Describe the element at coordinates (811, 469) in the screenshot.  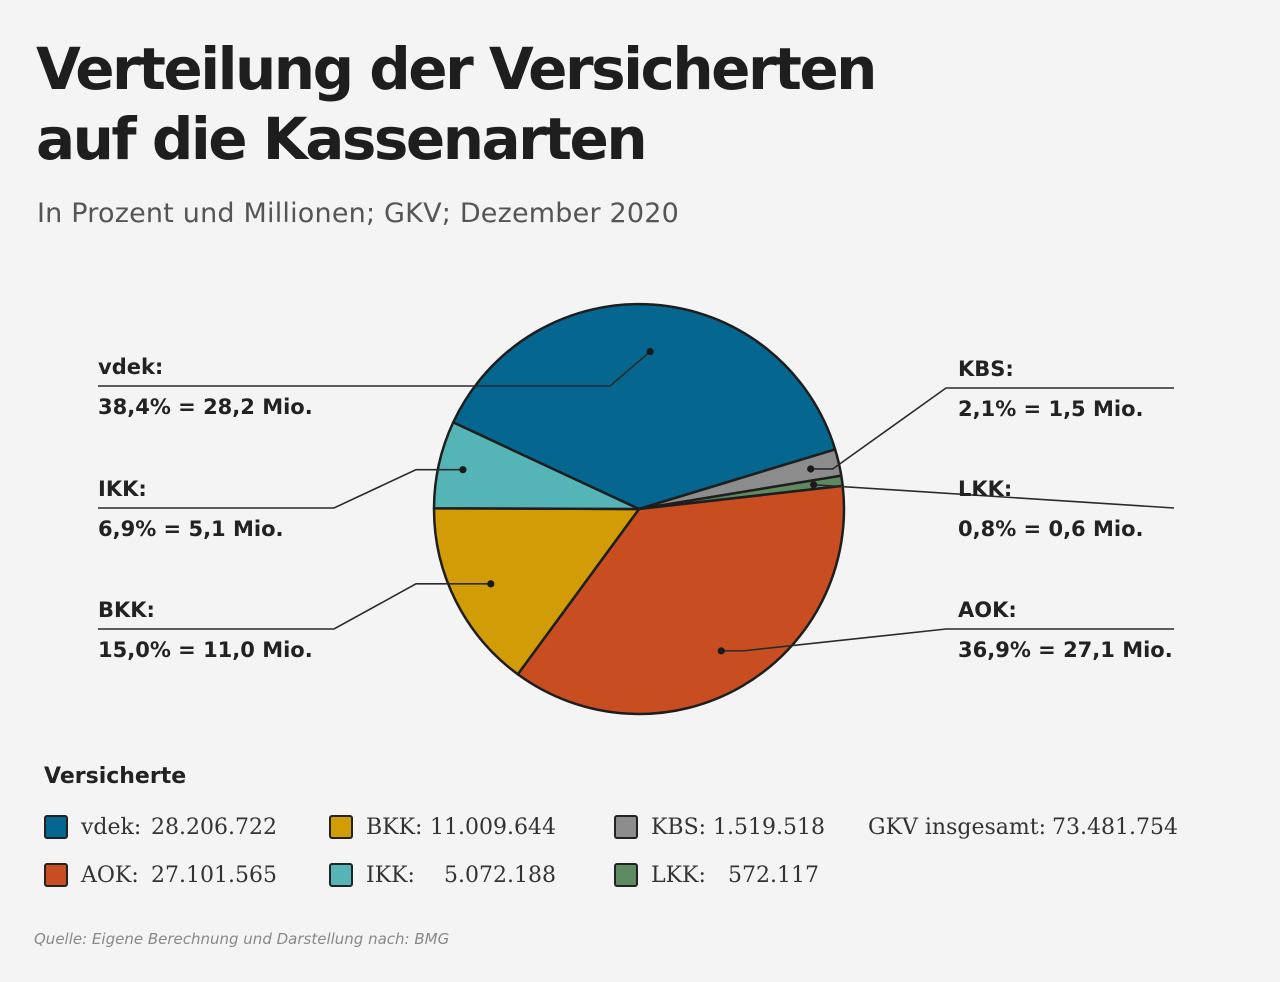
I see `leader-dot-kbs` at that location.